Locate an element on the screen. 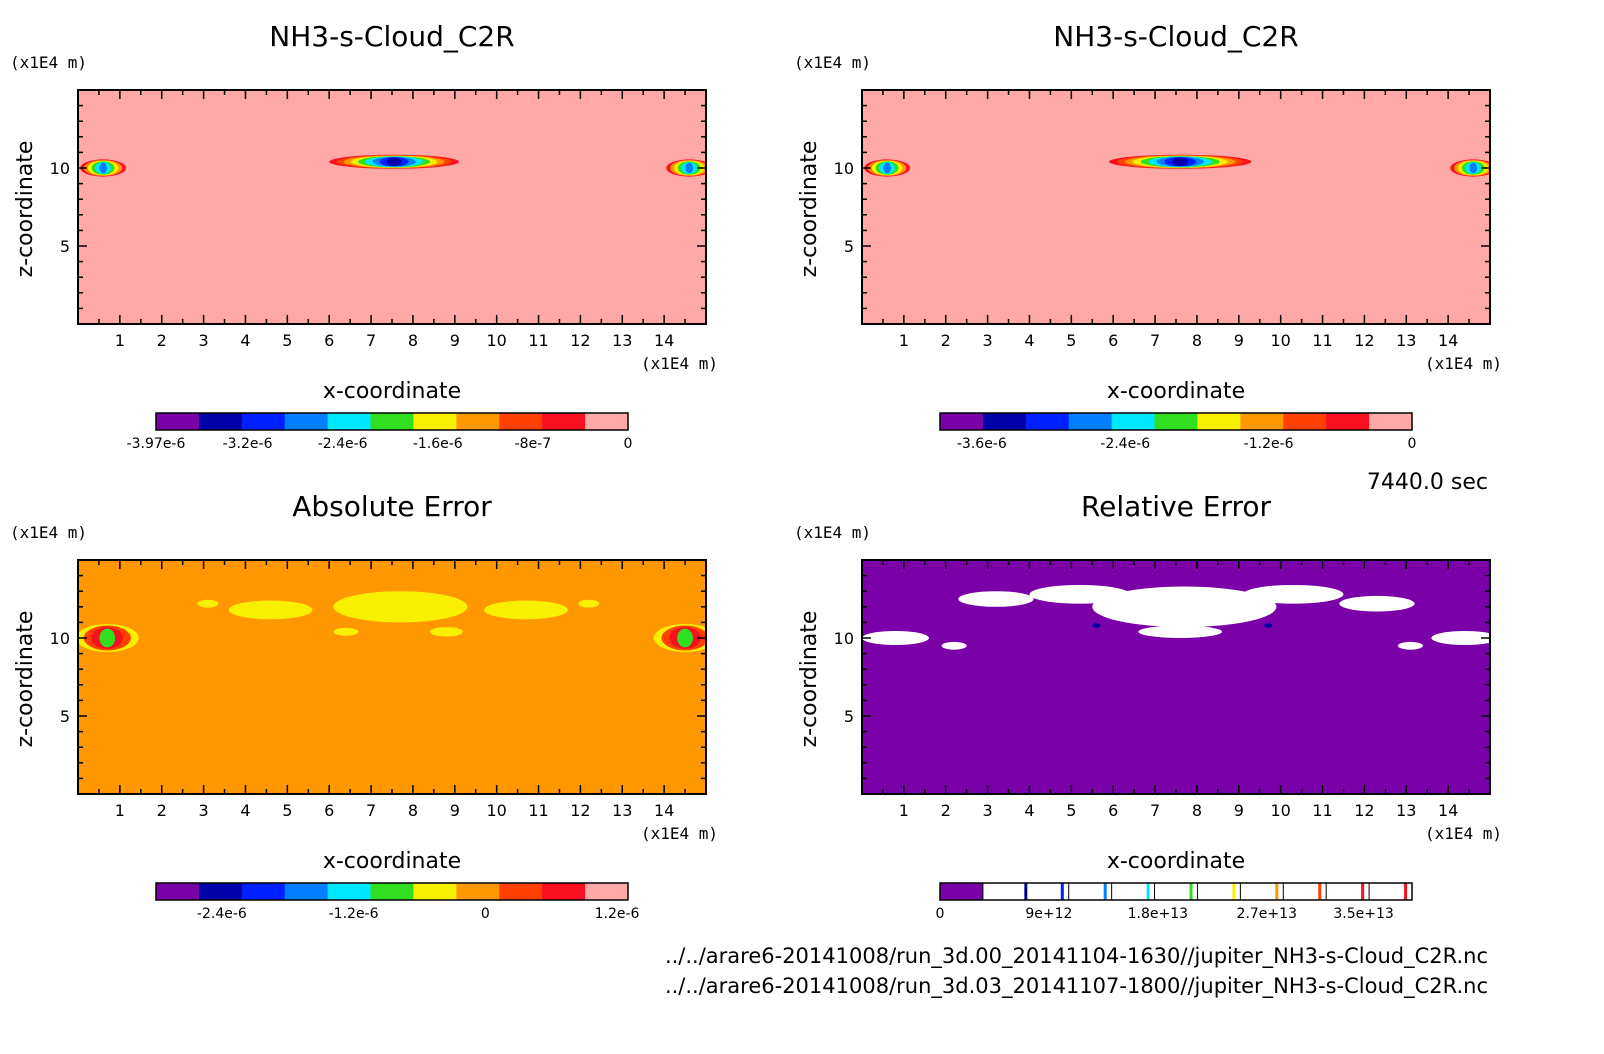 The image size is (1604, 1054). x-tick-label: 4 is located at coordinates (1029, 810).